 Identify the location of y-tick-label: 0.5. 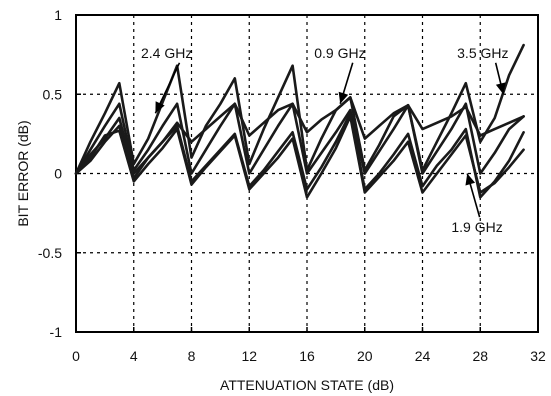
(53, 94).